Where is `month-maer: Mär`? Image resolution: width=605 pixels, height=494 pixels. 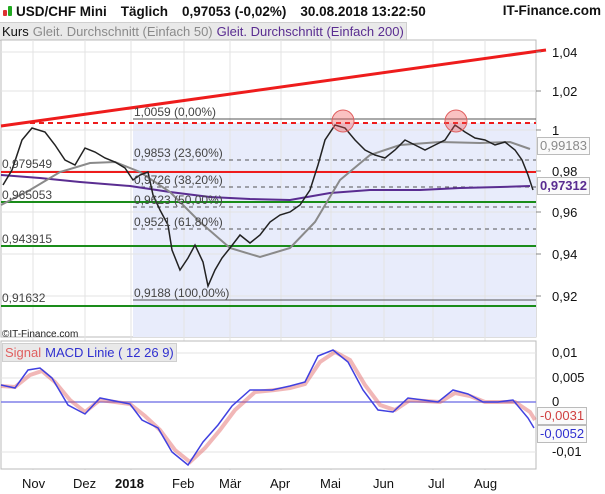
month-maer: Mär is located at coordinates (230, 483).